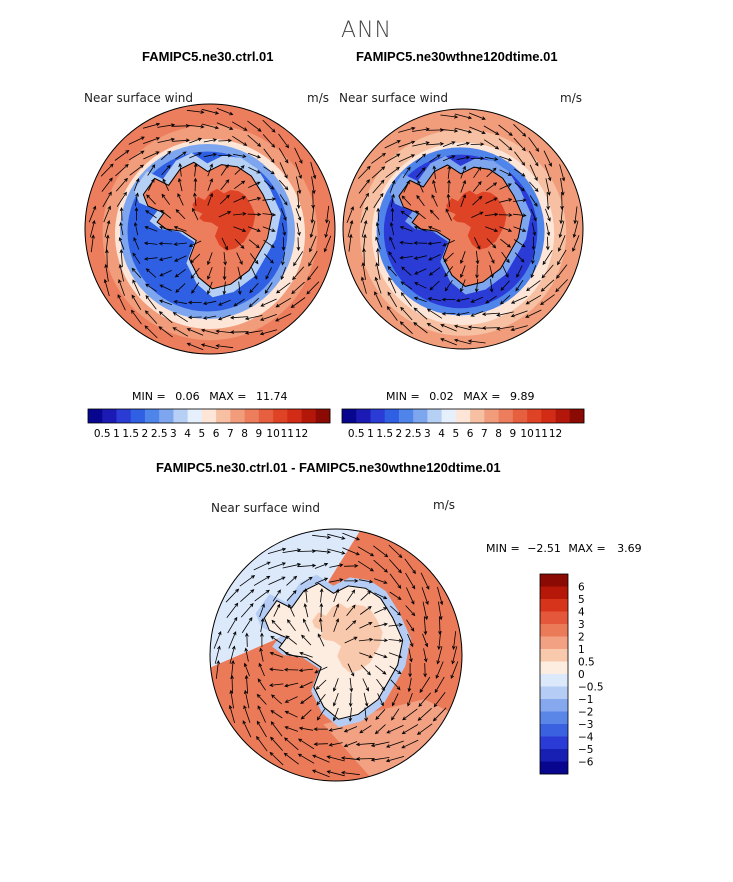  I want to click on panel1-min-value: 0.06, so click(187, 396).